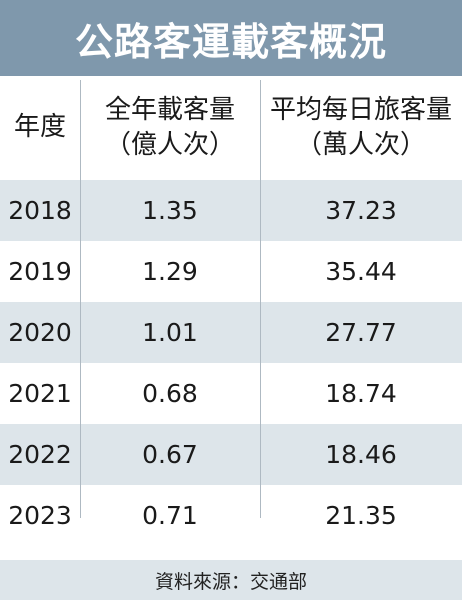  What do you see at coordinates (360, 145) in the screenshot?
I see `header-daily-unit: （萬人次）` at bounding box center [360, 145].